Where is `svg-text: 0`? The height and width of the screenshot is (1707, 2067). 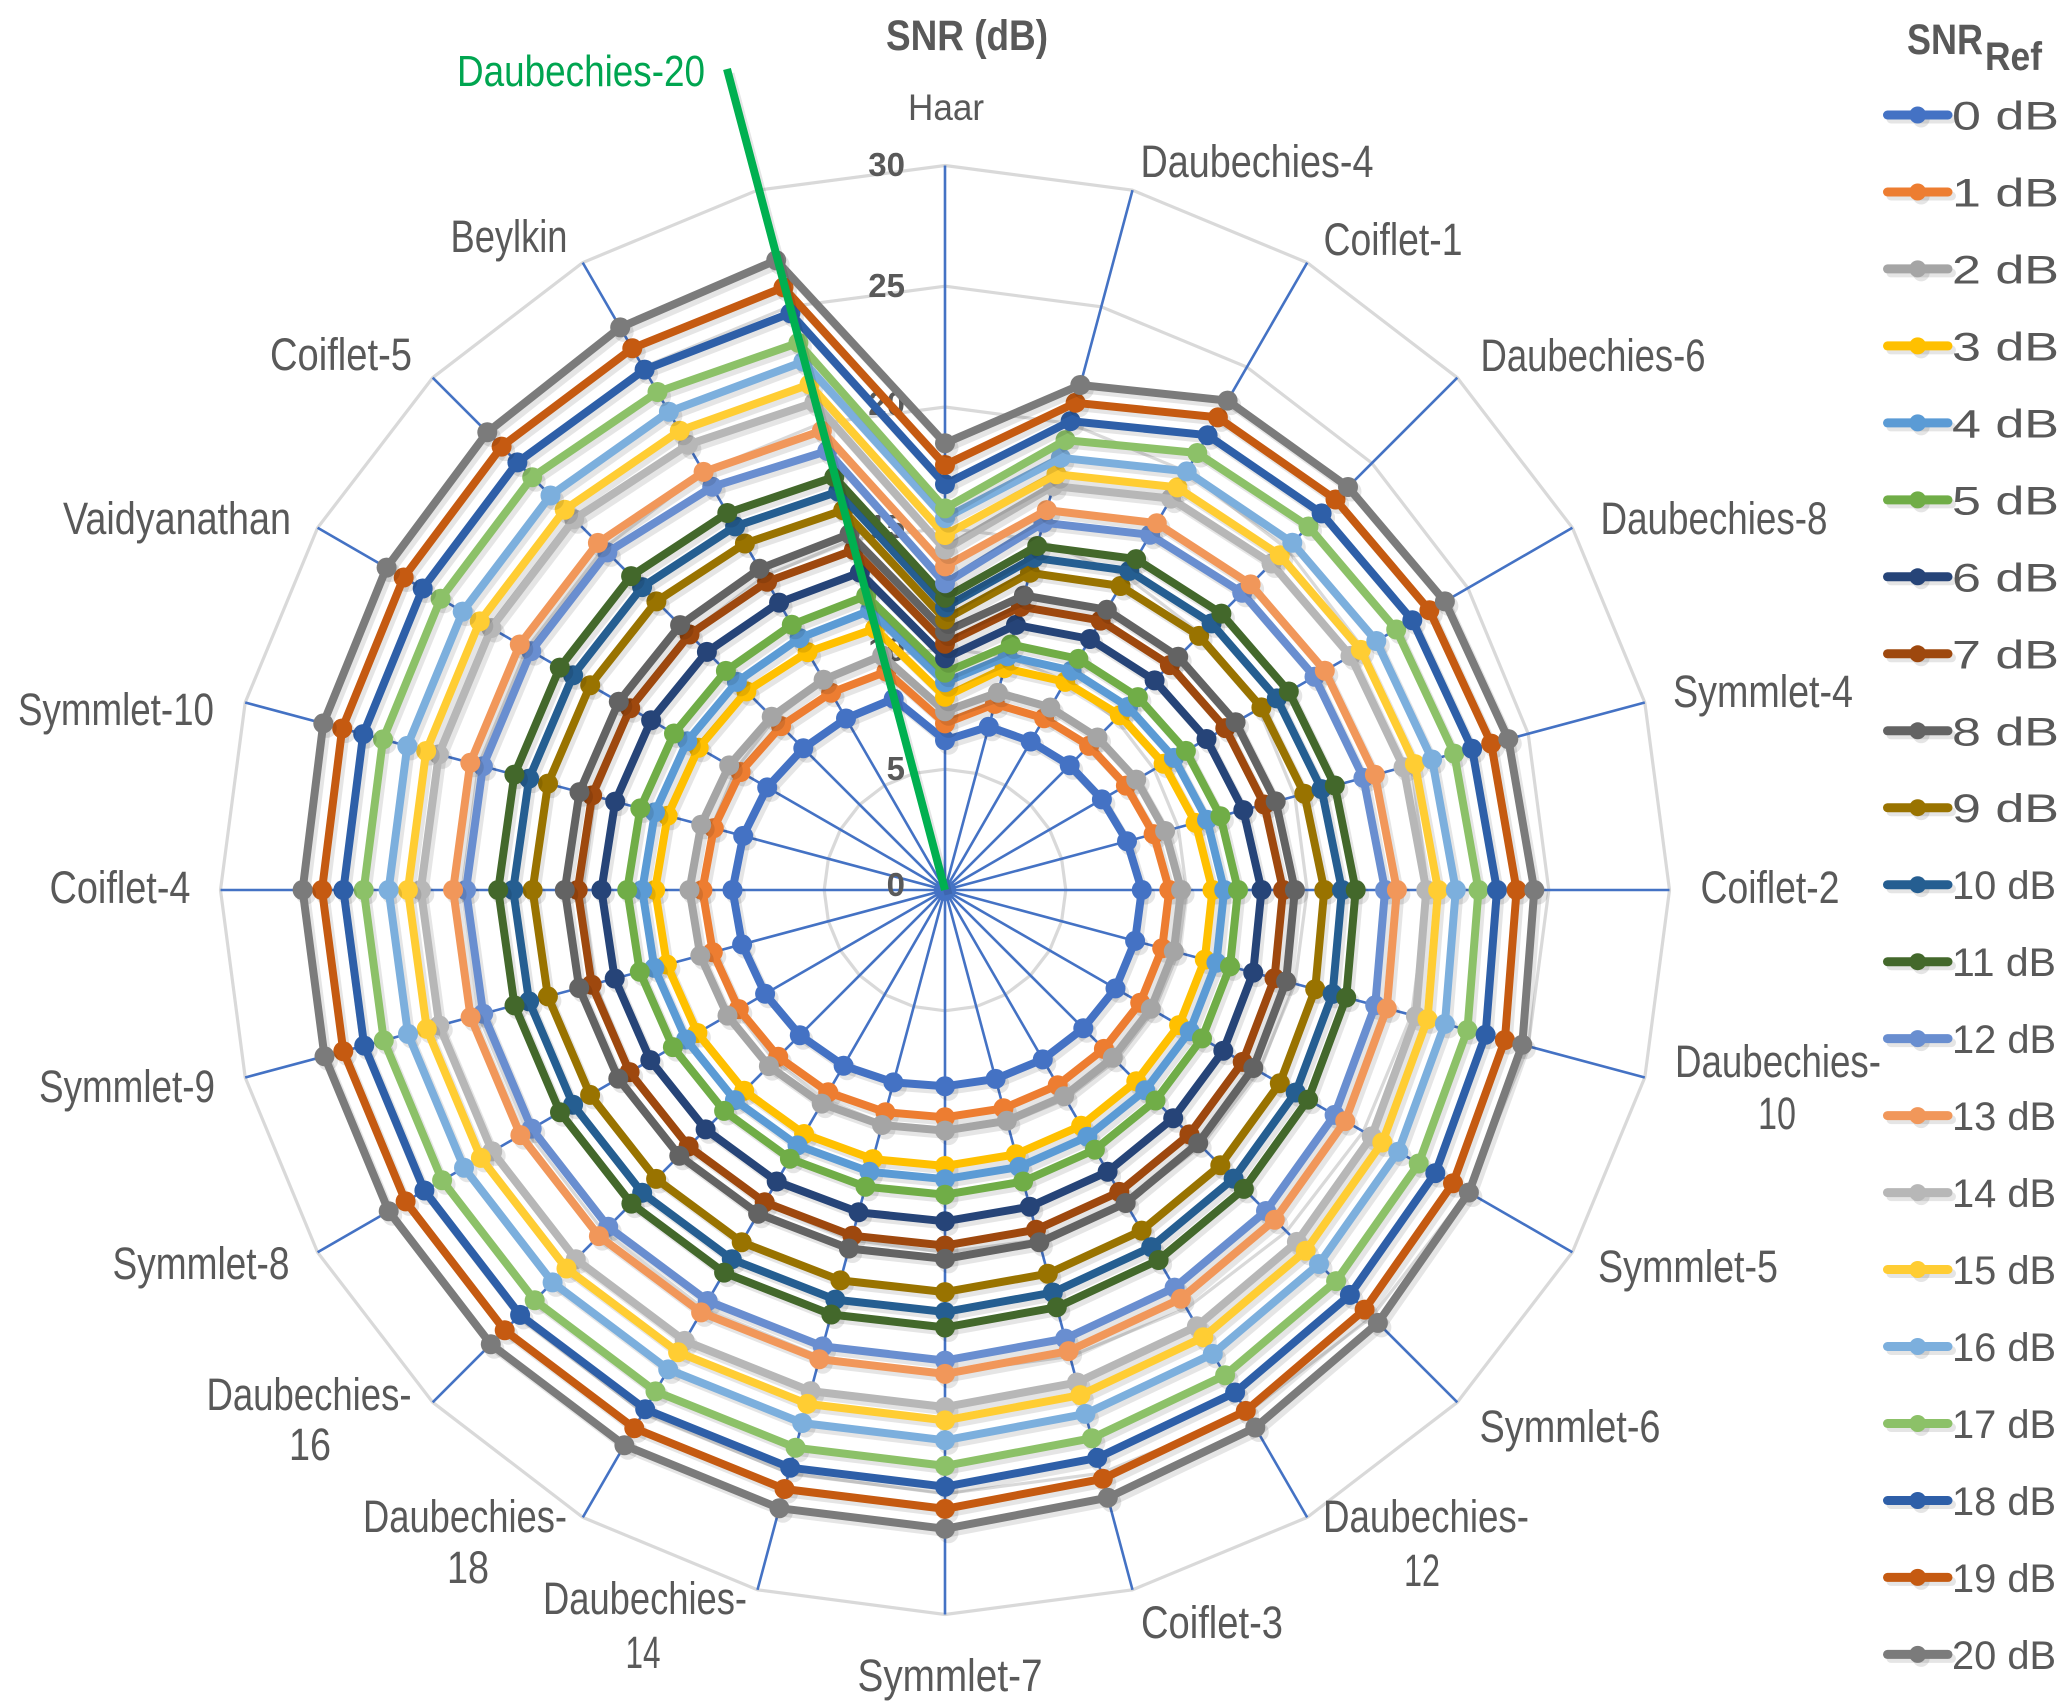
svg-text: 0 is located at coordinates (896, 884).